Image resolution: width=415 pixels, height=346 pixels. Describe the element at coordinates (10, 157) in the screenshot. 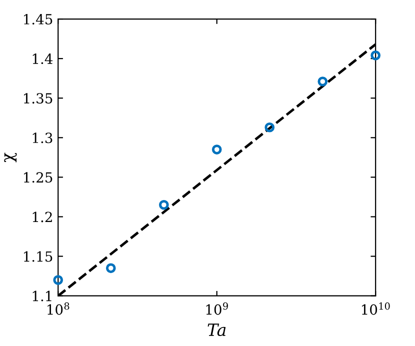

I see `y-axis-title: χ` at that location.